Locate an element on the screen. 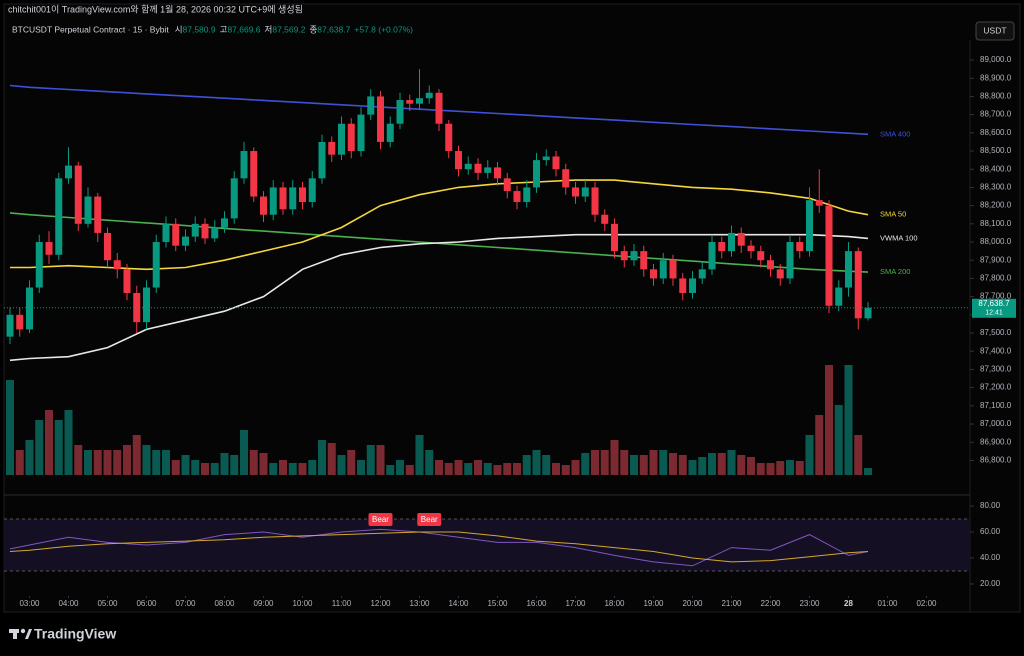  x-tick-label: 22:00 is located at coordinates (770, 603).